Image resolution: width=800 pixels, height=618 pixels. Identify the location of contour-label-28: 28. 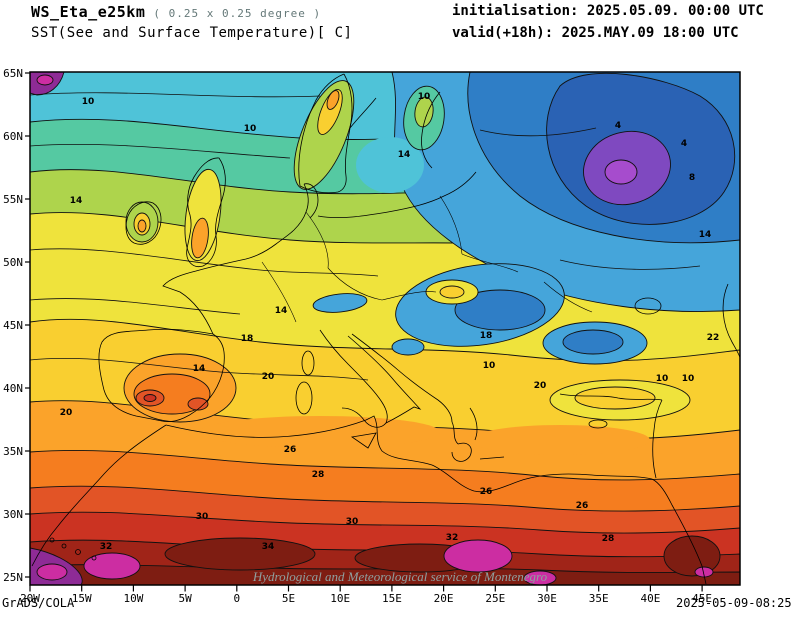
(318, 475).